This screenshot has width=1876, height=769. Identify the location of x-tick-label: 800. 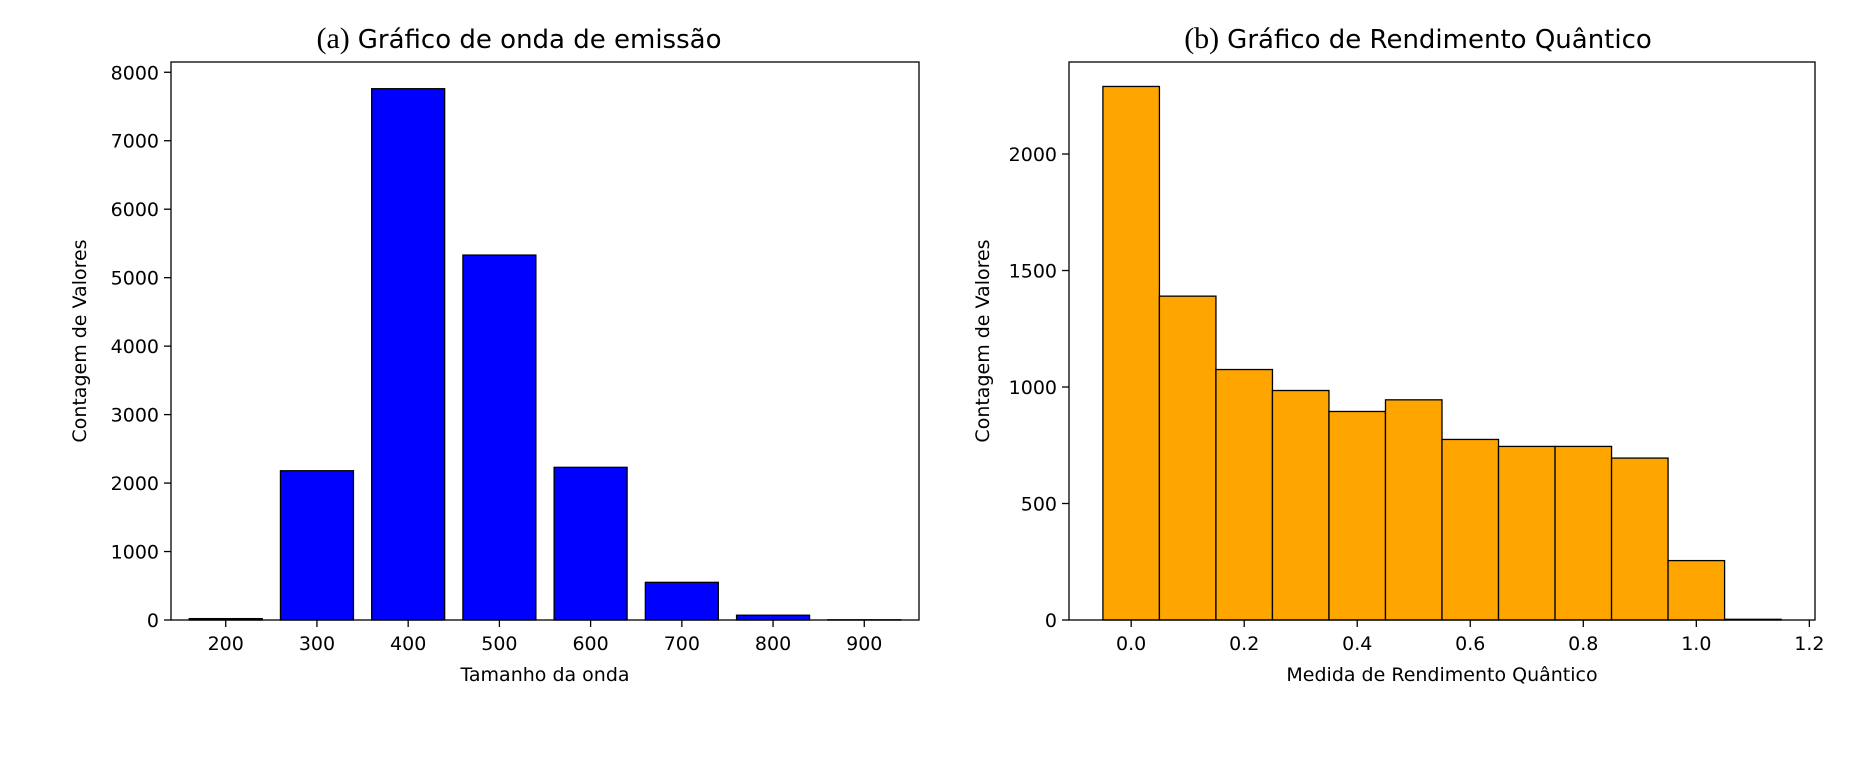
(773, 644).